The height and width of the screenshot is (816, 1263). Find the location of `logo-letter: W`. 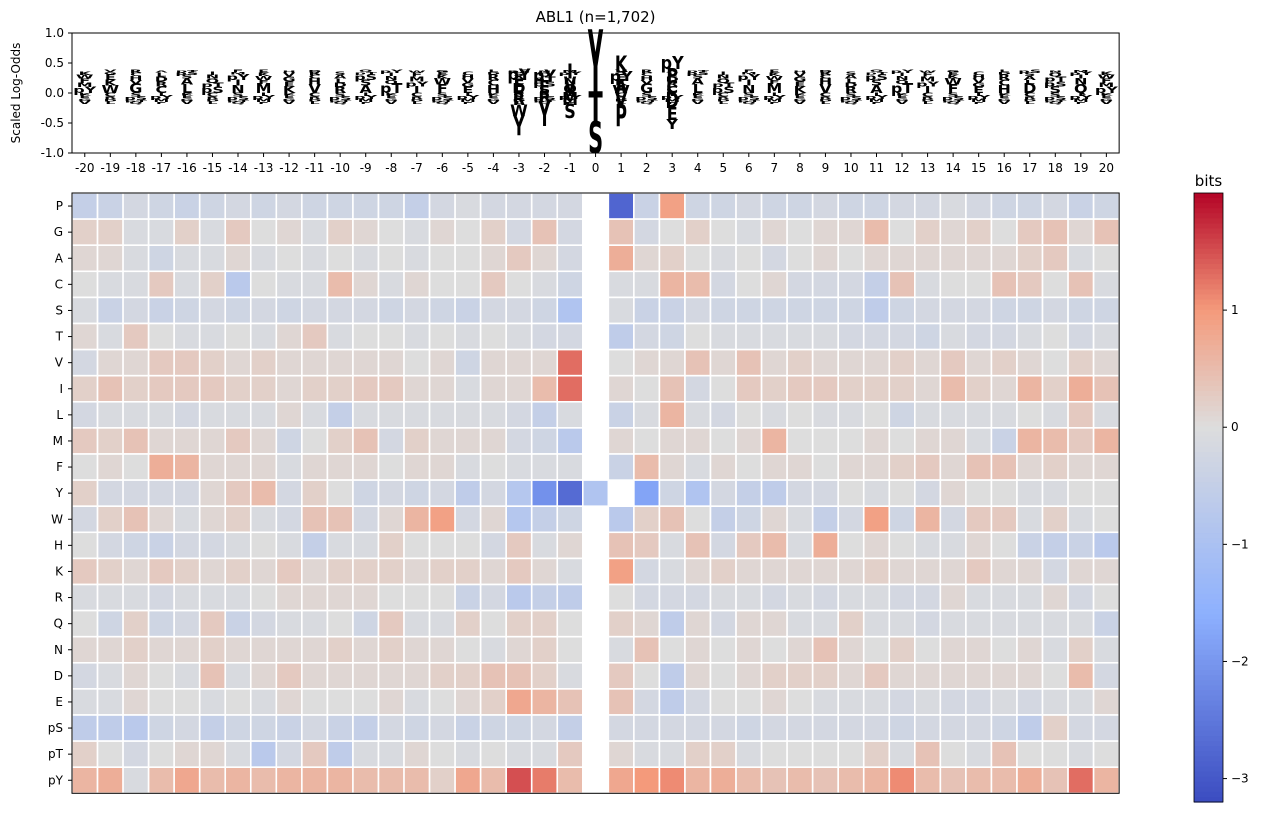

logo-letter: W is located at coordinates (264, 78).